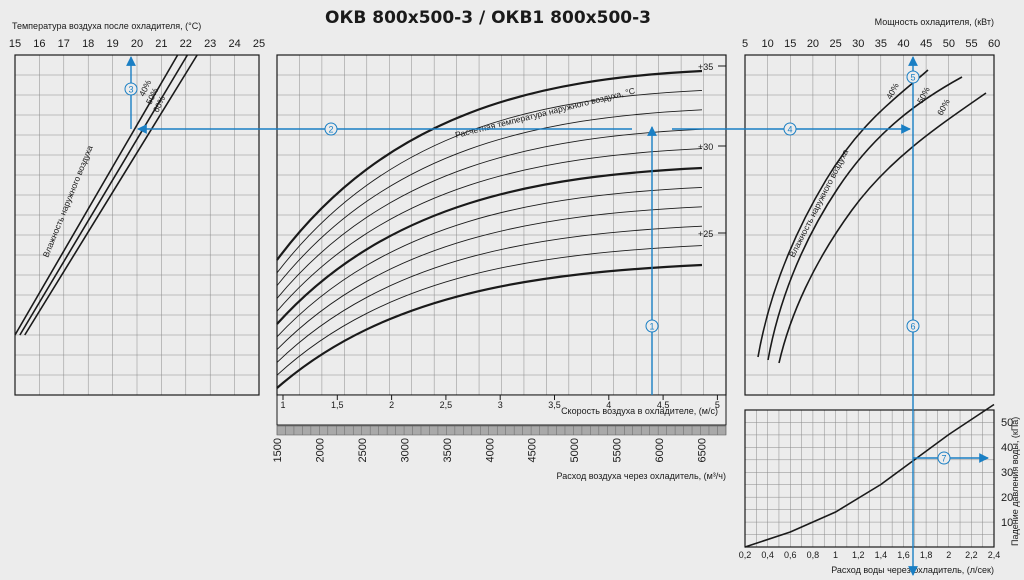 The width and height of the screenshot is (1024, 580). What do you see at coordinates (971, 44) in the screenshot?
I see `right-tick-label: 55` at bounding box center [971, 44].